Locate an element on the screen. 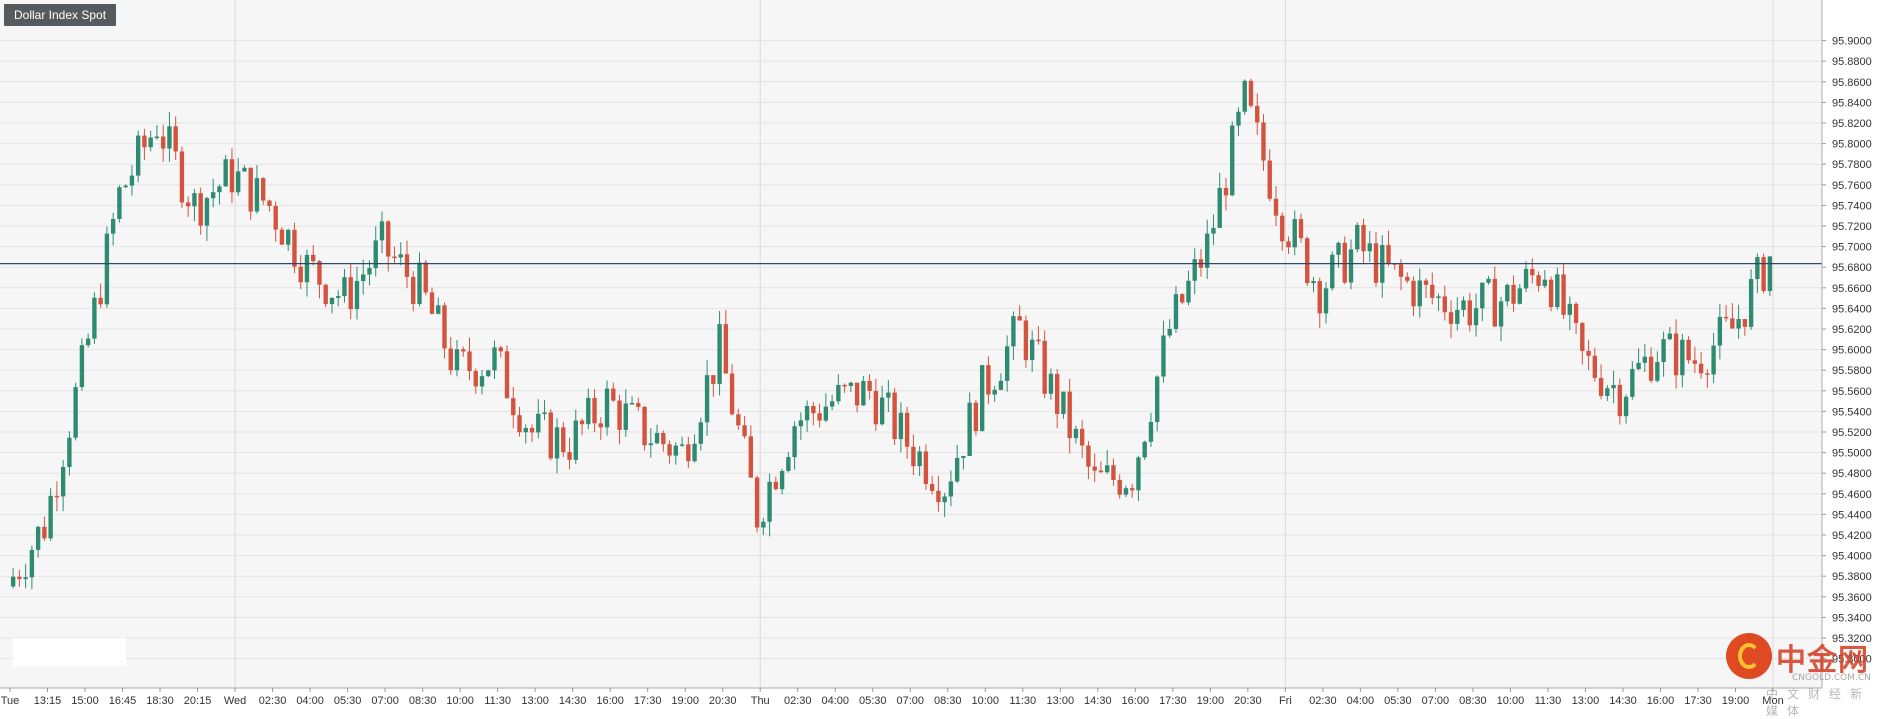 This screenshot has height=719, width=1886. chart-title: Dollar Index Spot is located at coordinates (60, 15).